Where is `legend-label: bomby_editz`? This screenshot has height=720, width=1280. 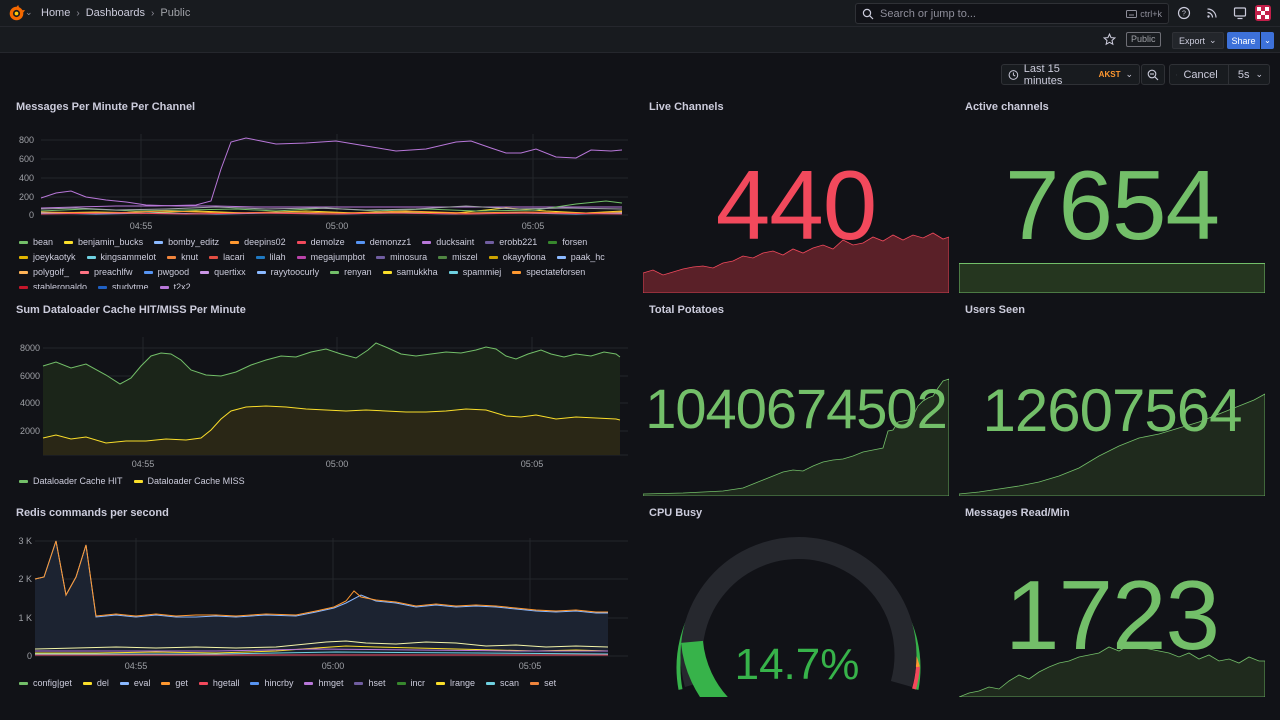 legend-label: bomby_editz is located at coordinates (194, 242).